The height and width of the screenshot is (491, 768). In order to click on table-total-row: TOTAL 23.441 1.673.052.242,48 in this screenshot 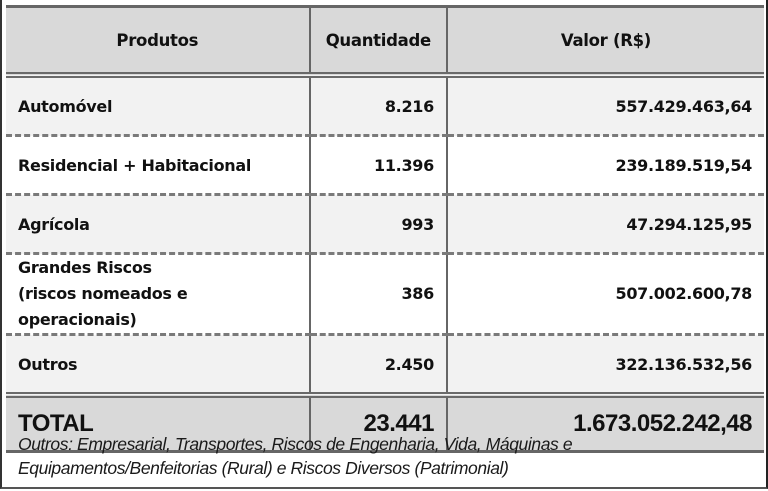, I will do `click(385, 424)`.